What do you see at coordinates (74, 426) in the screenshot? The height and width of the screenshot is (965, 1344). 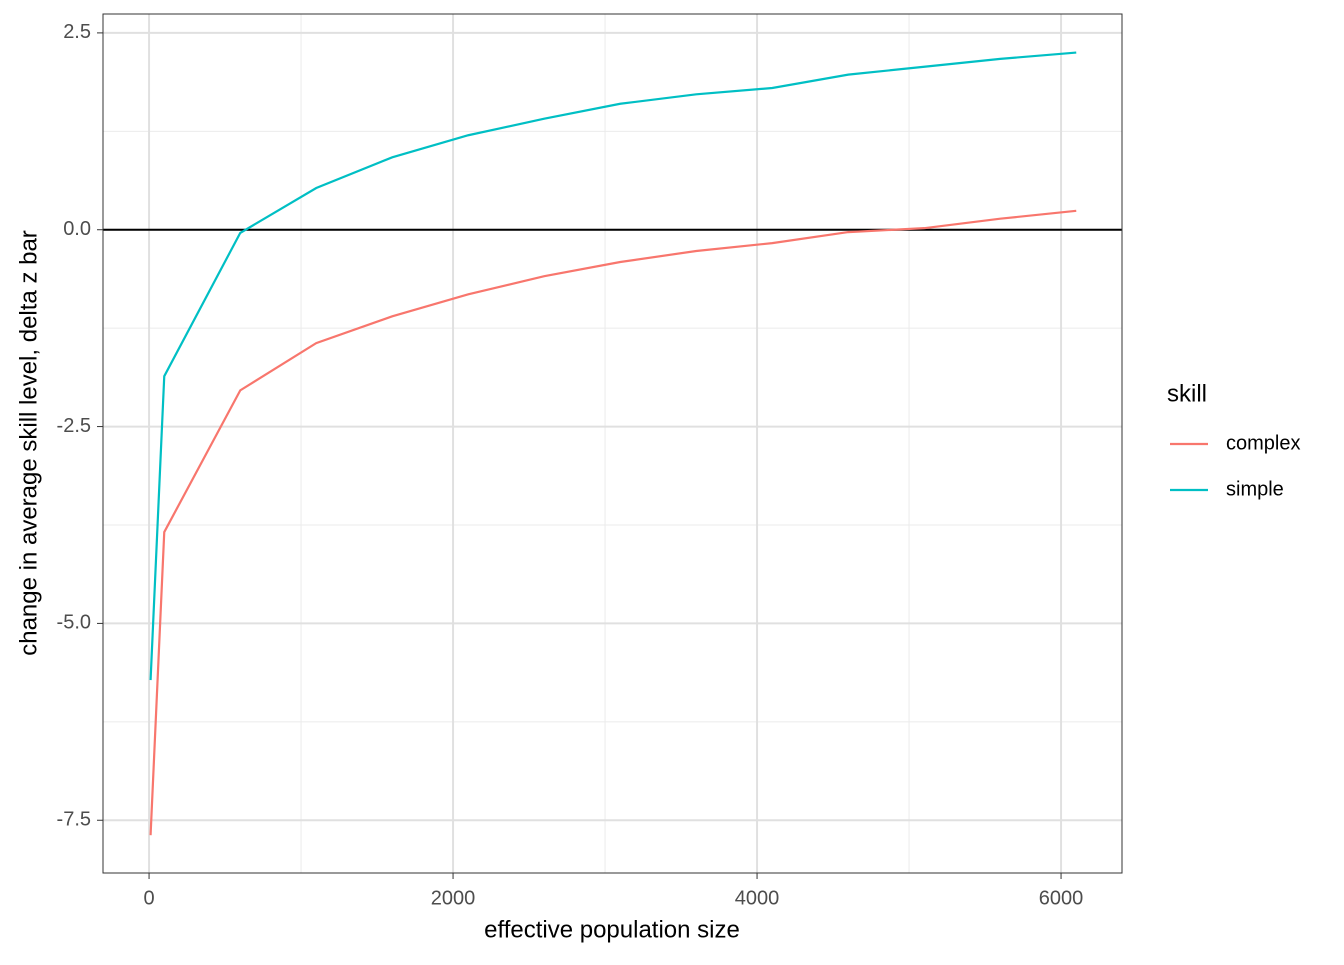 I see `y-tick-label: -2.5` at bounding box center [74, 426].